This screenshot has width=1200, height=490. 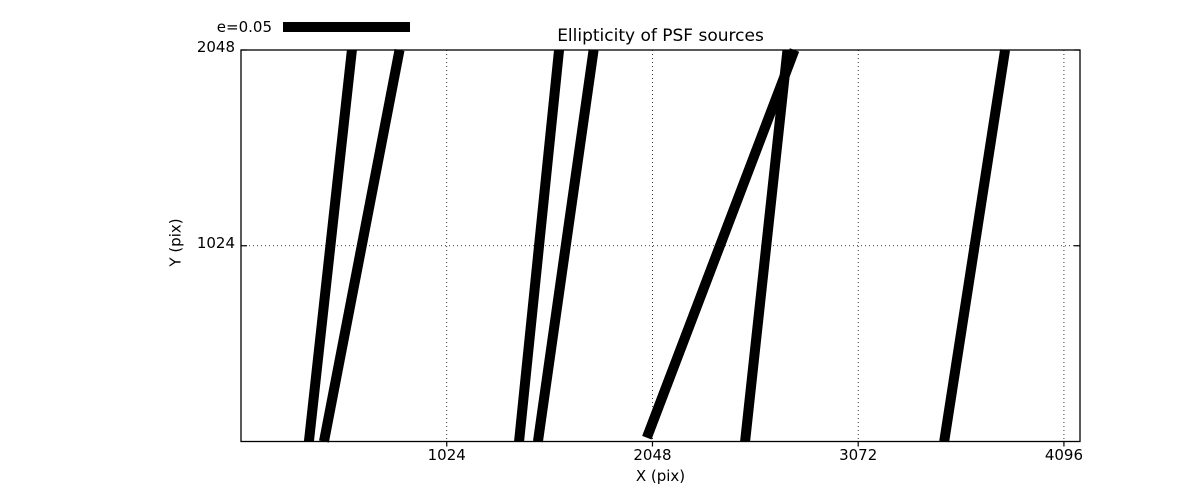 What do you see at coordinates (858, 455) in the screenshot?
I see `x-tick-label: 3072` at bounding box center [858, 455].